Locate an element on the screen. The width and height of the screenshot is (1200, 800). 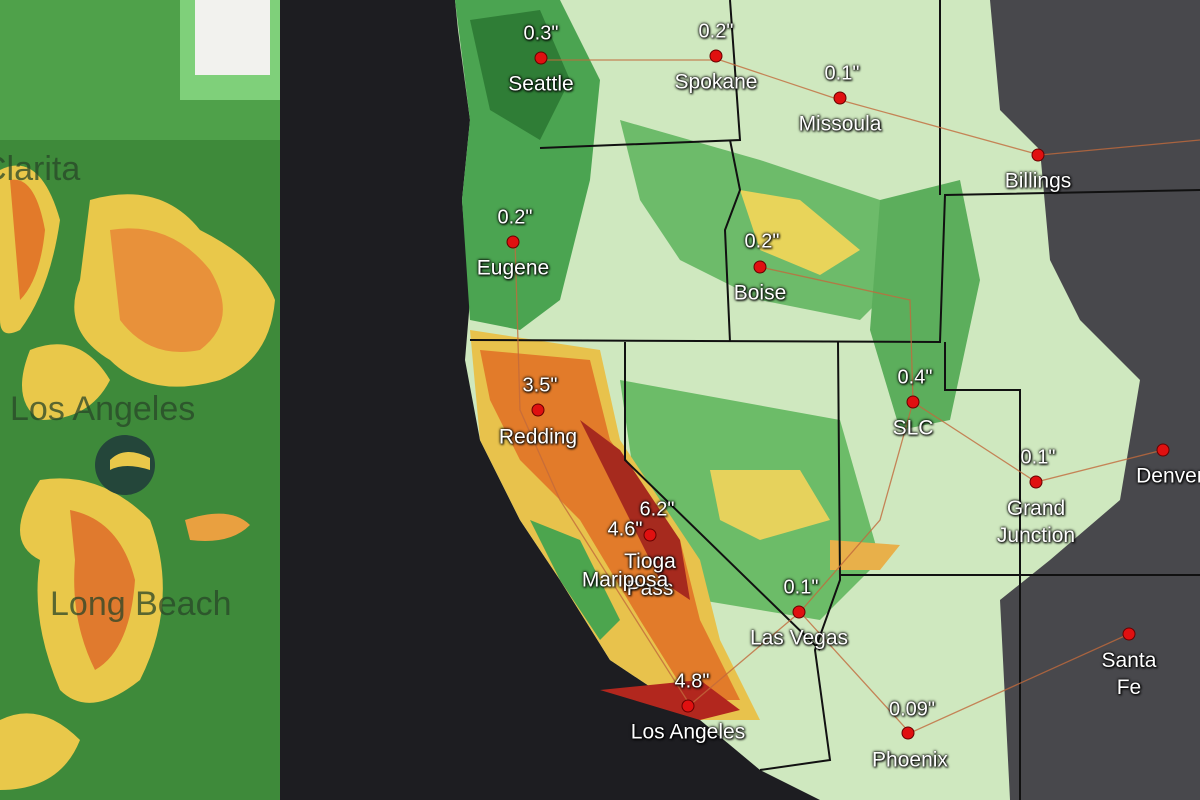
city-name: Los Angeles is located at coordinates (688, 732).